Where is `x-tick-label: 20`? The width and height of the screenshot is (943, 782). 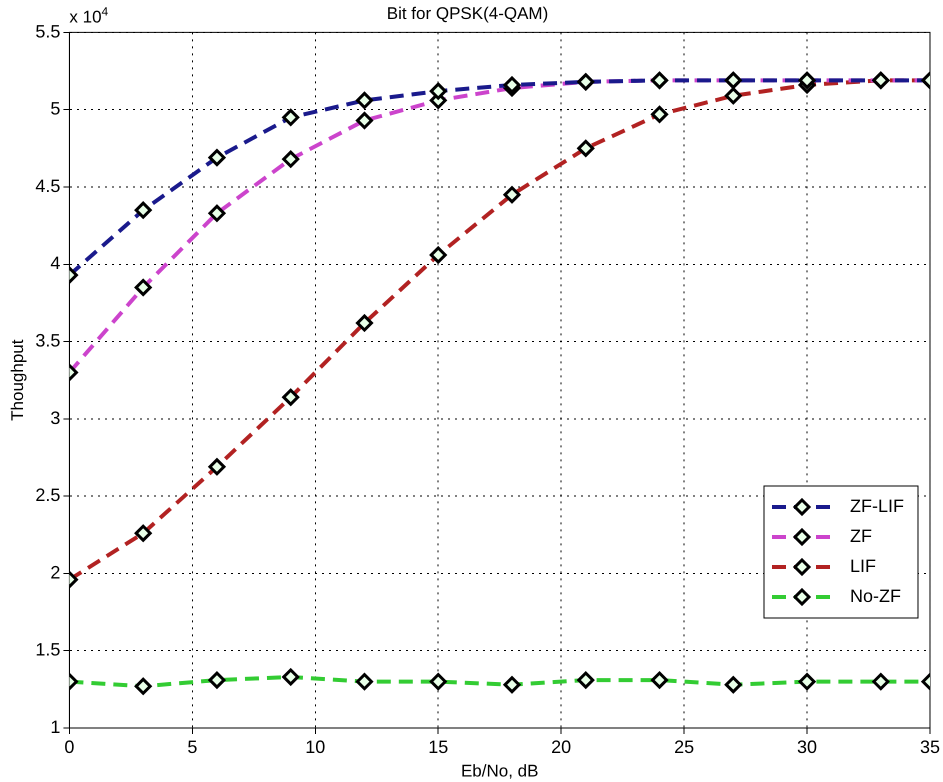
x-tick-label: 20 is located at coordinates (561, 746).